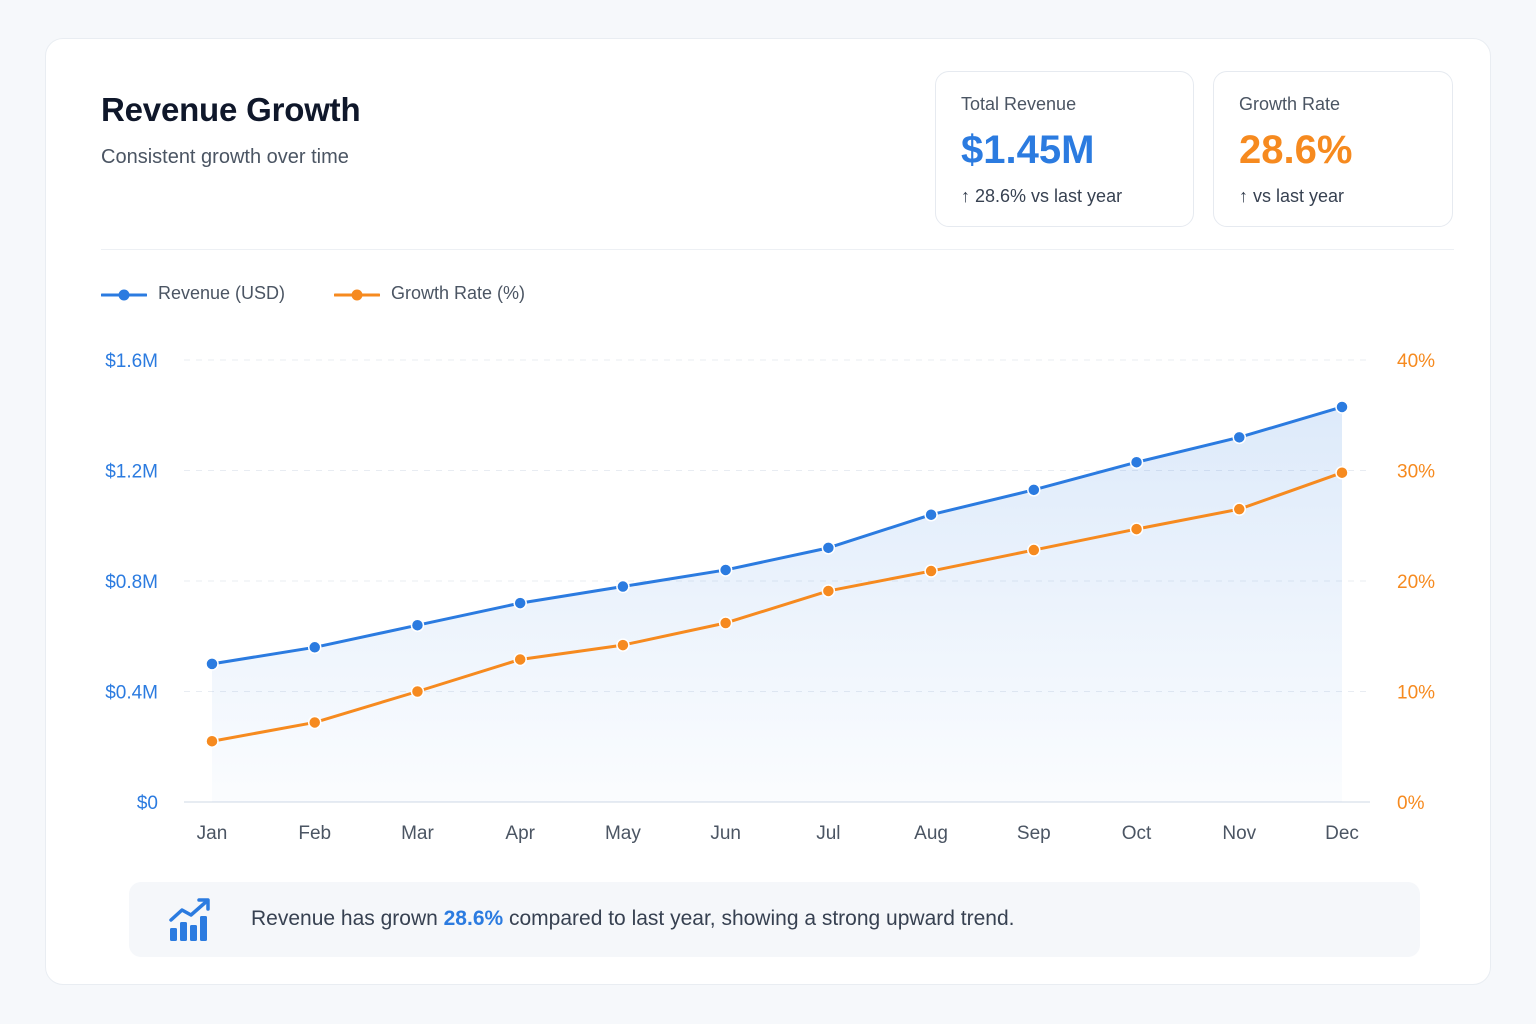 This screenshot has width=1536, height=1024. I want to click on x-tick-label: Jun, so click(725, 833).